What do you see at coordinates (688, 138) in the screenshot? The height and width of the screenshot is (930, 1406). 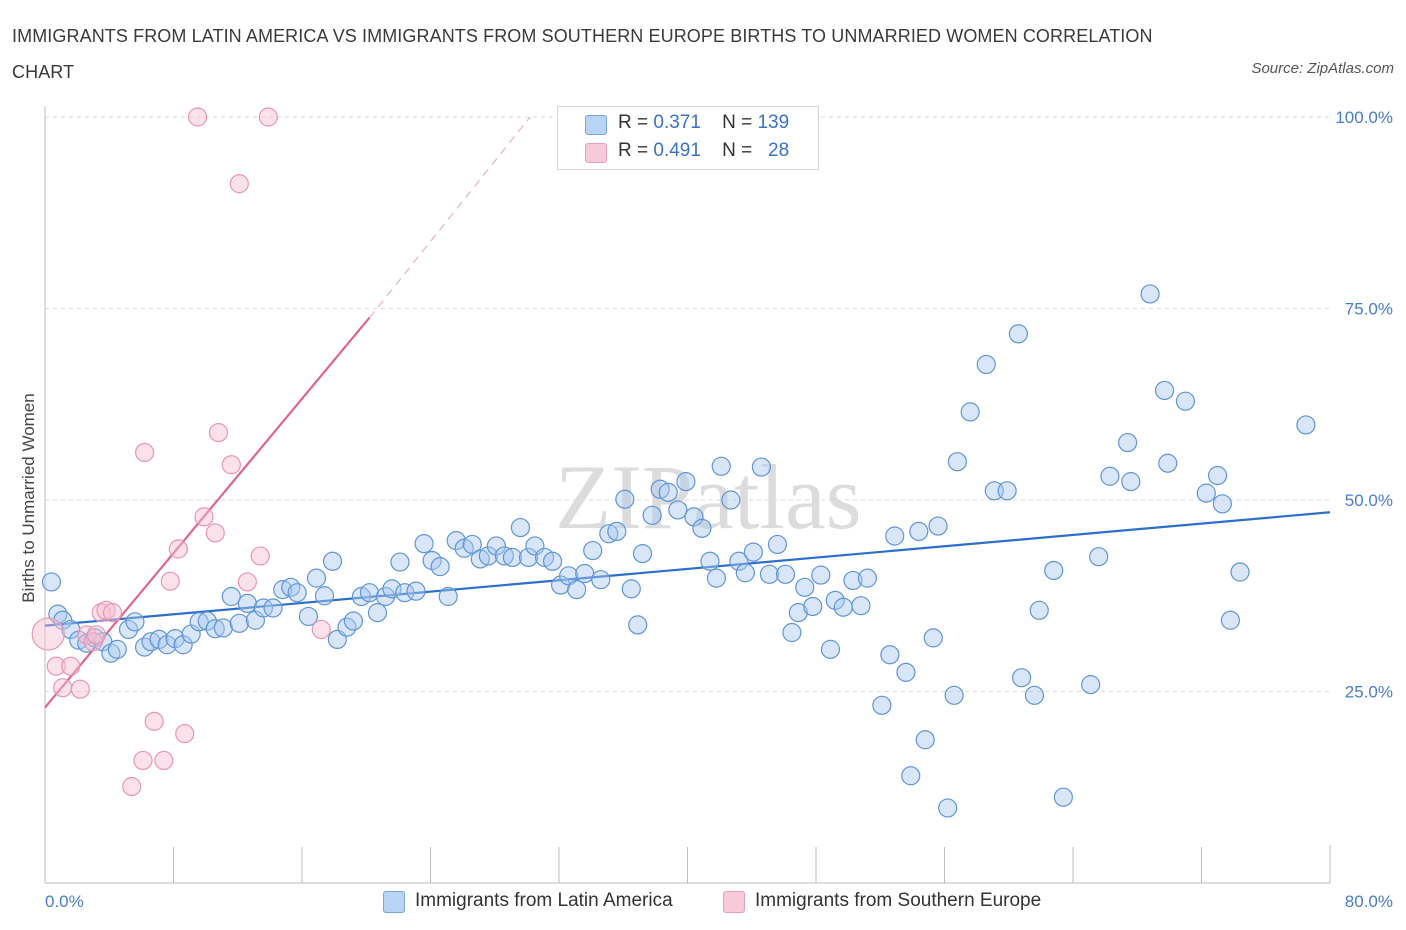 I see `stats-legend: R = 0.371 N = 139 R = 0.491 N = 28` at bounding box center [688, 138].